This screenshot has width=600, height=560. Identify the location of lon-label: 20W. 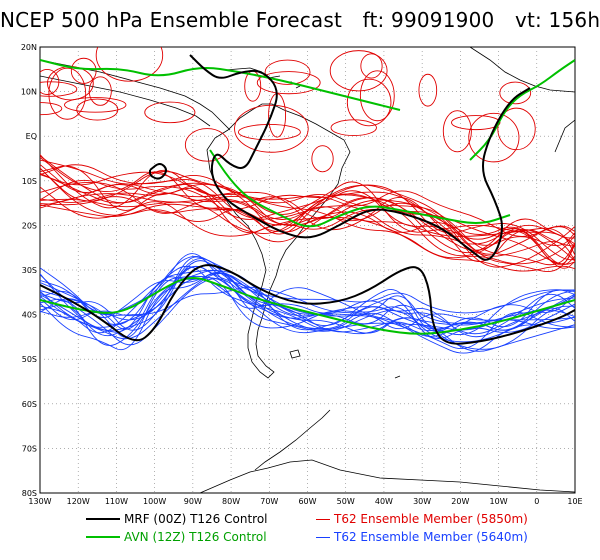
(460, 501).